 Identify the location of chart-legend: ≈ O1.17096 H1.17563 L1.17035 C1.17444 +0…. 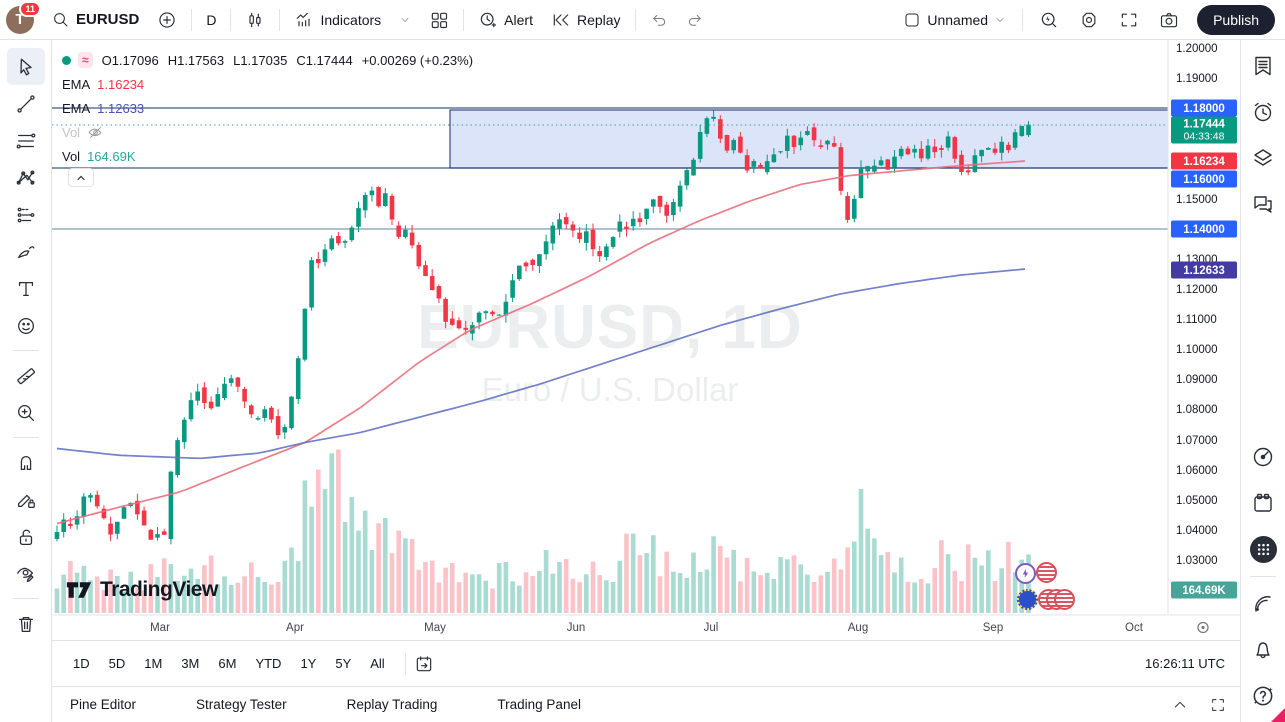
(267, 108).